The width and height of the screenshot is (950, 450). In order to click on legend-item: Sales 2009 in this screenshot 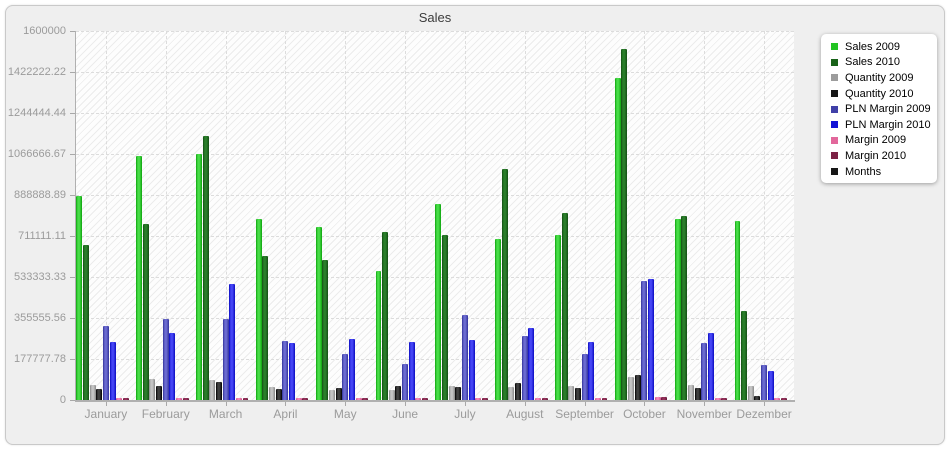, I will do `click(879, 47)`.